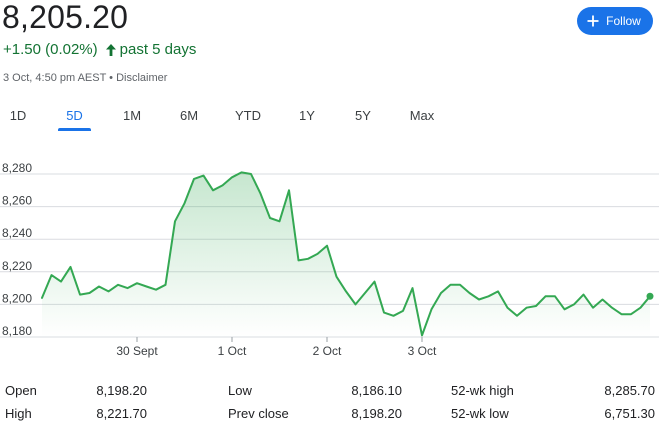 The image size is (659, 433). I want to click on up-arrow-icon, so click(111, 50).